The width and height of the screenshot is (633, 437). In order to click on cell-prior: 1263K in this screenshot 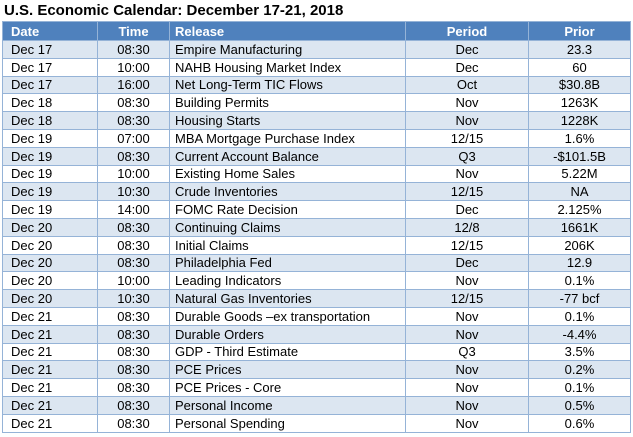, I will do `click(579, 103)`.